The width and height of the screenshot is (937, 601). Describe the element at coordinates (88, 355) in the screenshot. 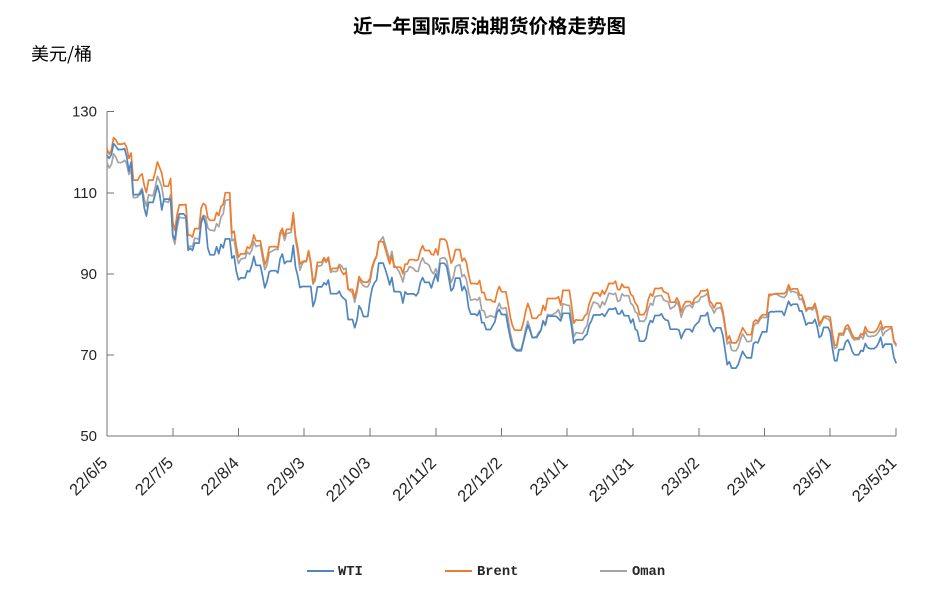

I see `svg-text: 70` at that location.